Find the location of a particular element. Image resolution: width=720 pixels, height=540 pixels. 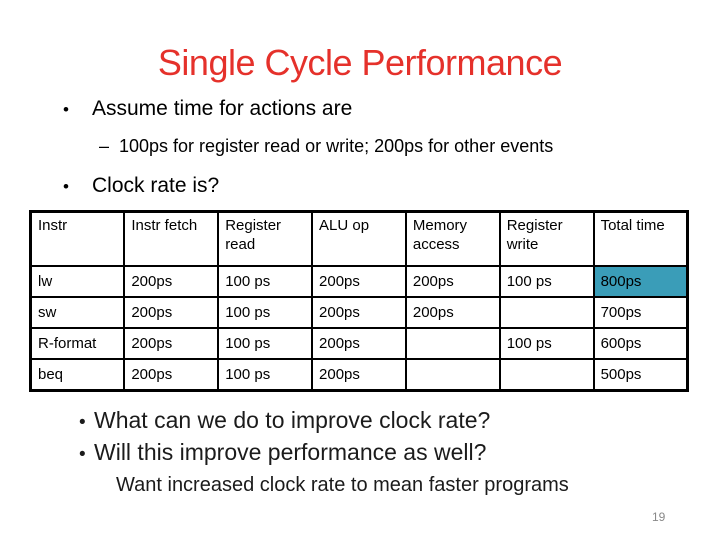

page-number: 19 is located at coordinates (659, 517).